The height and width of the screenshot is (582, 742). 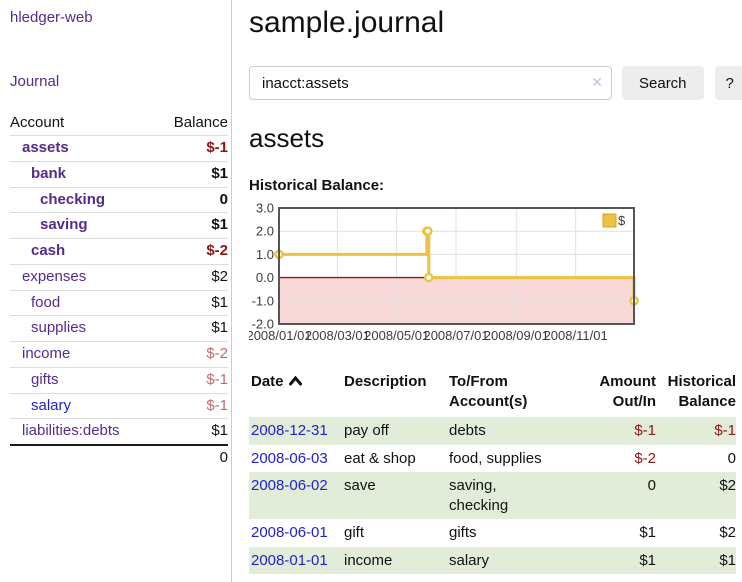 I want to click on transaction-date-link: 2008-12-31, so click(x=289, y=430).